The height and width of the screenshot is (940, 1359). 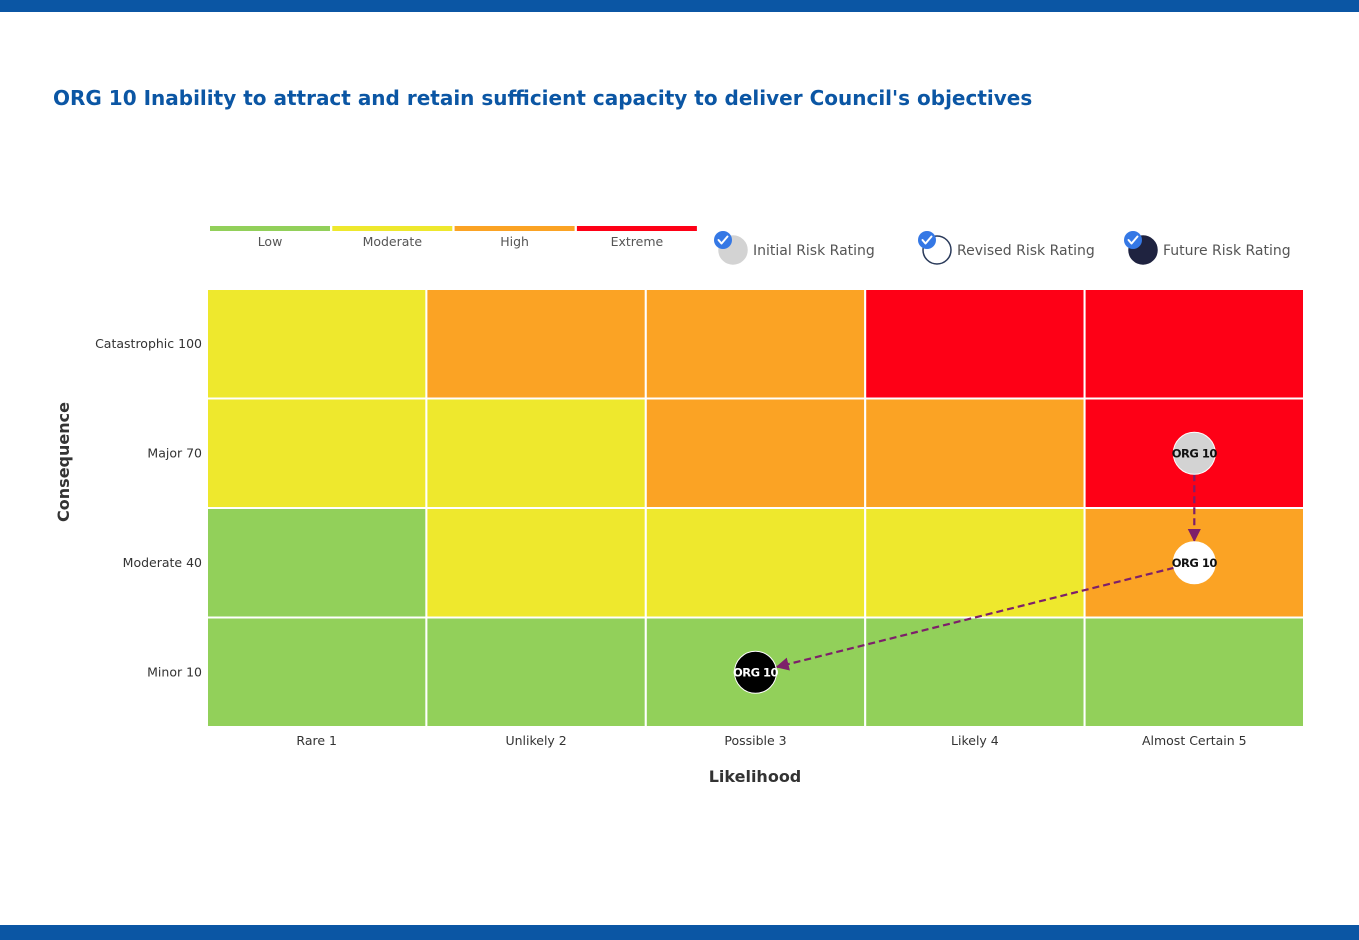 What do you see at coordinates (393, 241) in the screenshot?
I see `legend-label-moderate: Moderate` at bounding box center [393, 241].